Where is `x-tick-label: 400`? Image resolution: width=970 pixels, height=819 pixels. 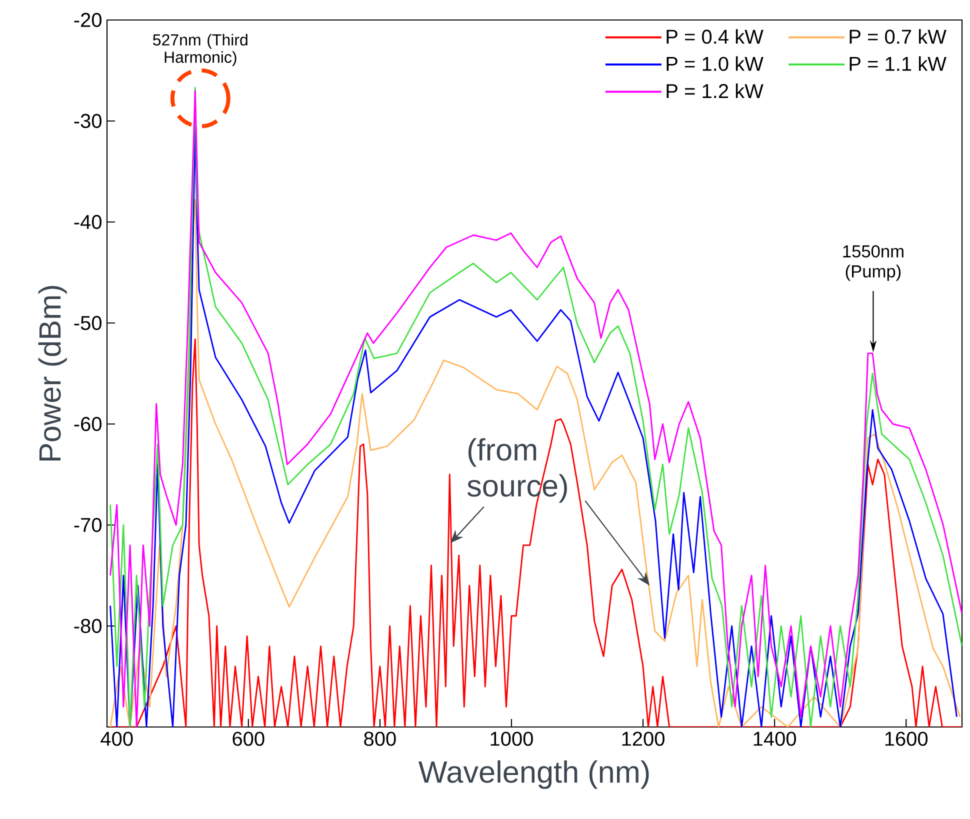 x-tick-label: 400 is located at coordinates (116, 739).